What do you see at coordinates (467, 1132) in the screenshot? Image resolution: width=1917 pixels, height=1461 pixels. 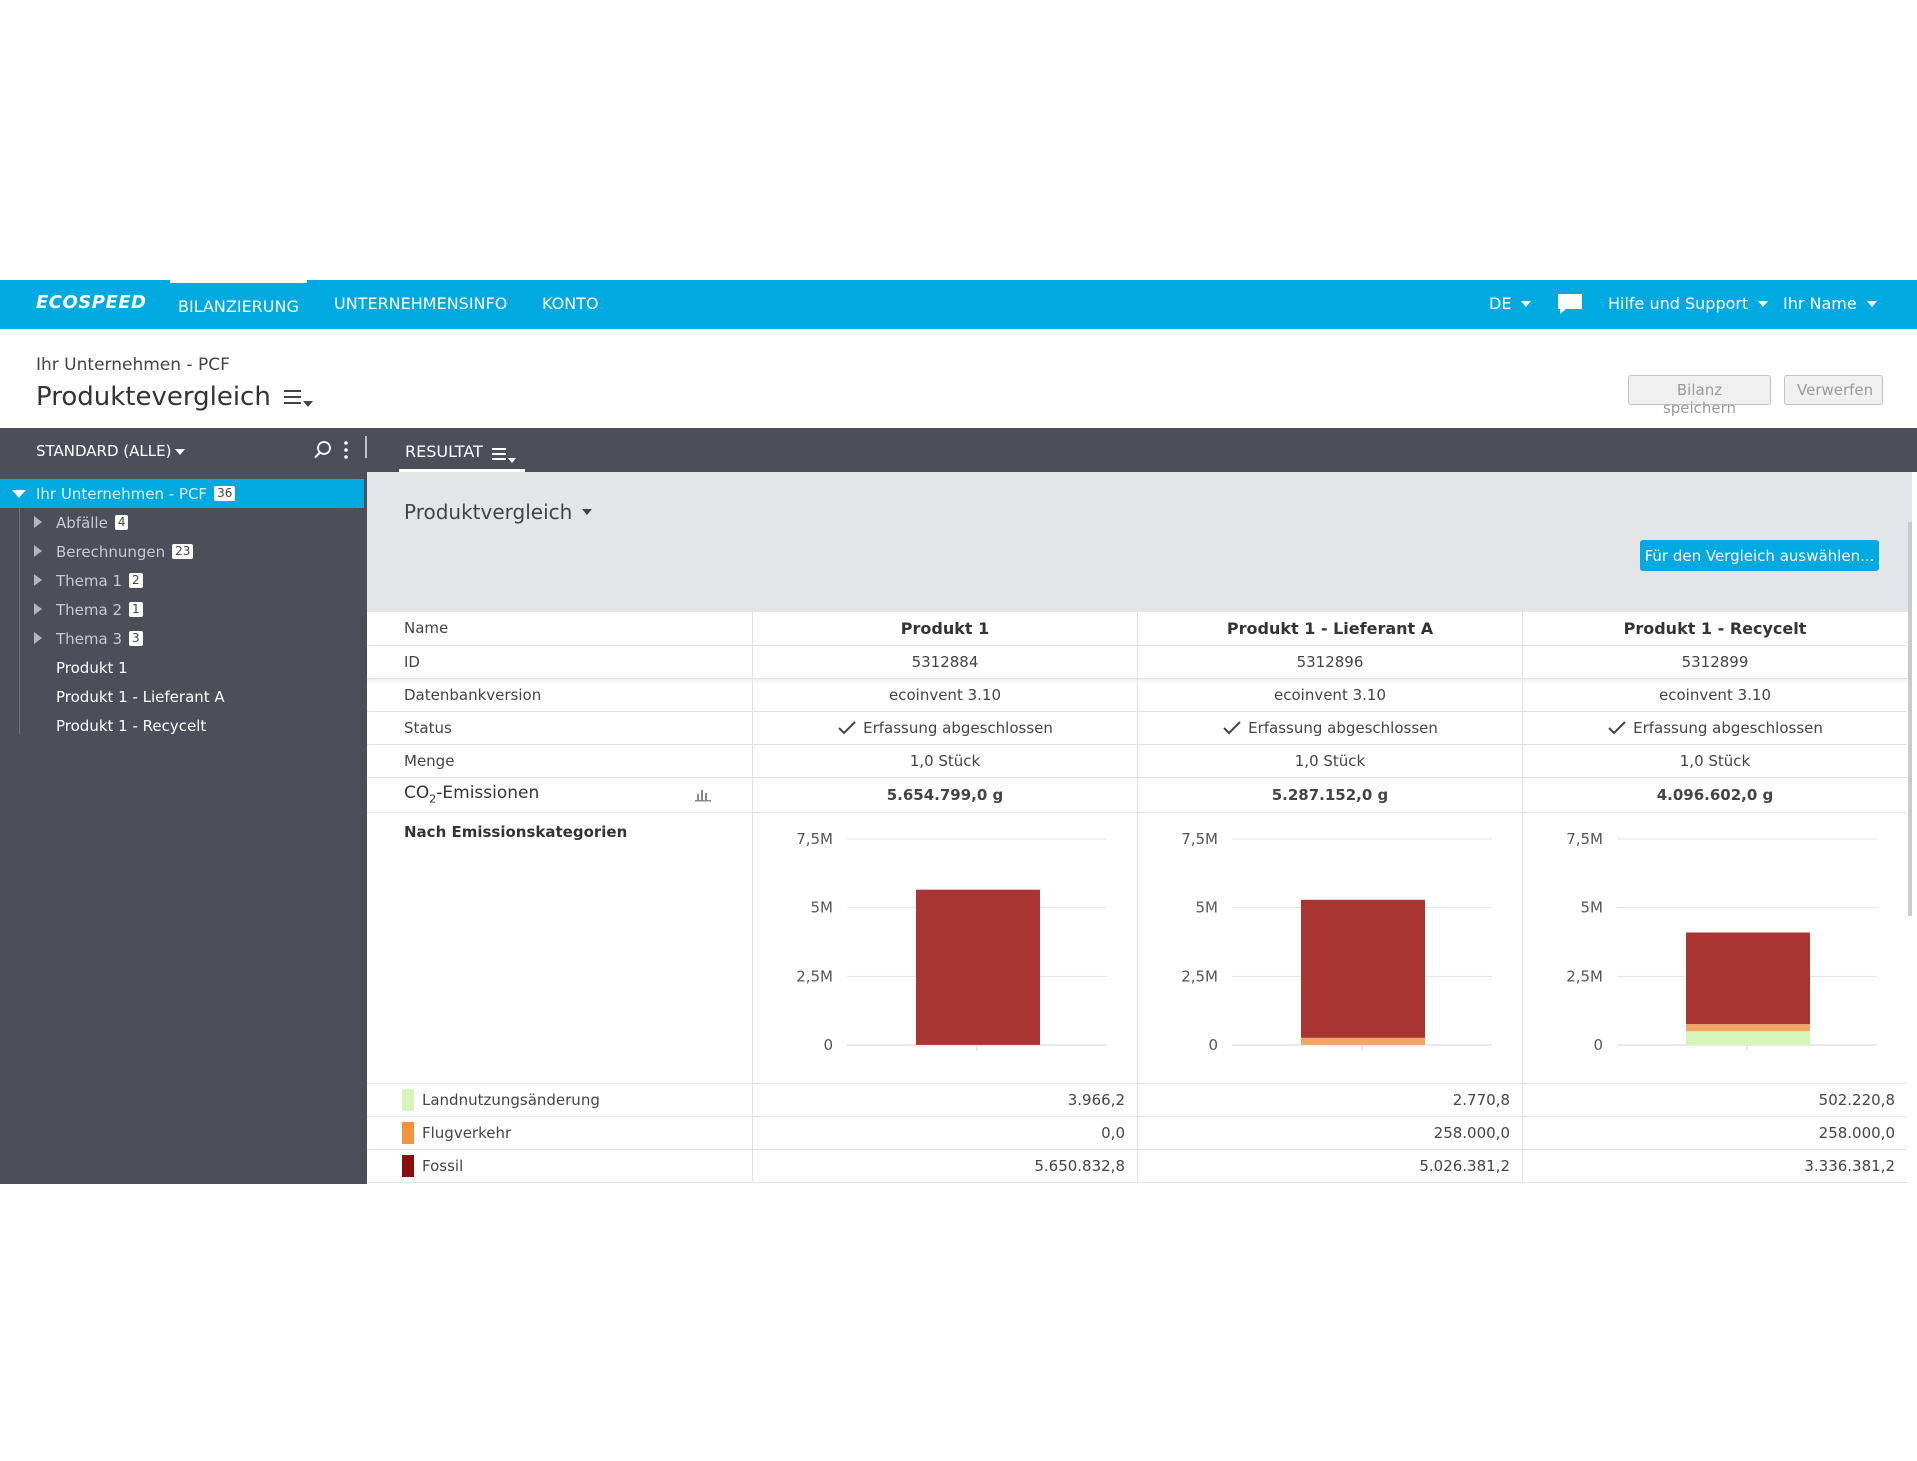 I see `legend-label: Flugverkehr` at bounding box center [467, 1132].